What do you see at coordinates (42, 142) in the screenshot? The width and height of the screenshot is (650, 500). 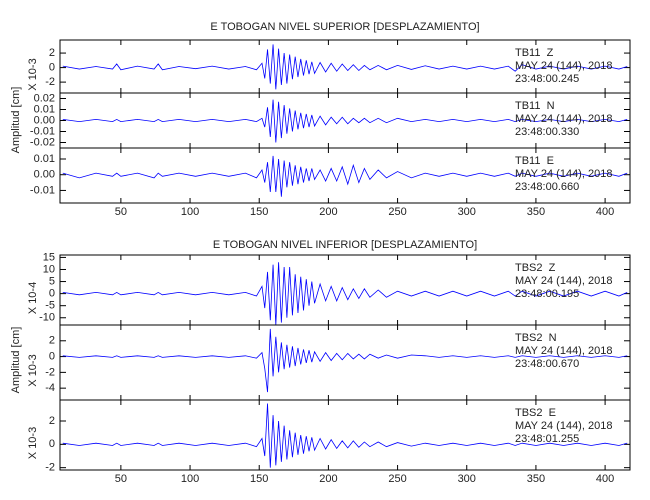 I see `y-tick-label: -0.02` at bounding box center [42, 142].